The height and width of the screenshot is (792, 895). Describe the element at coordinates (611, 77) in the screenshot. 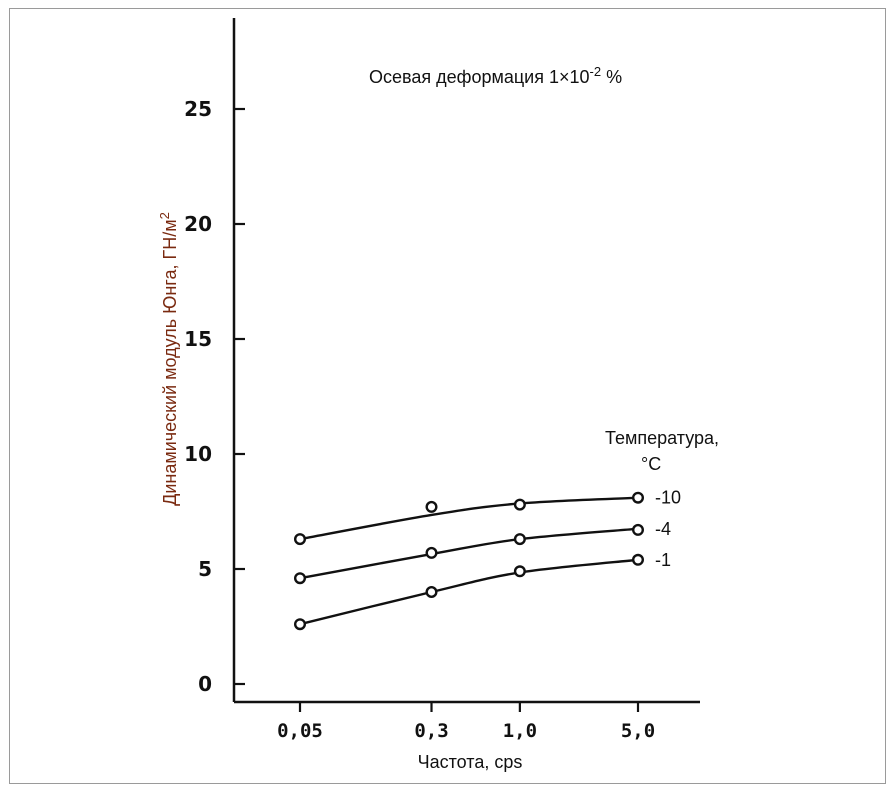

I see `chart-title-suffix: %` at that location.